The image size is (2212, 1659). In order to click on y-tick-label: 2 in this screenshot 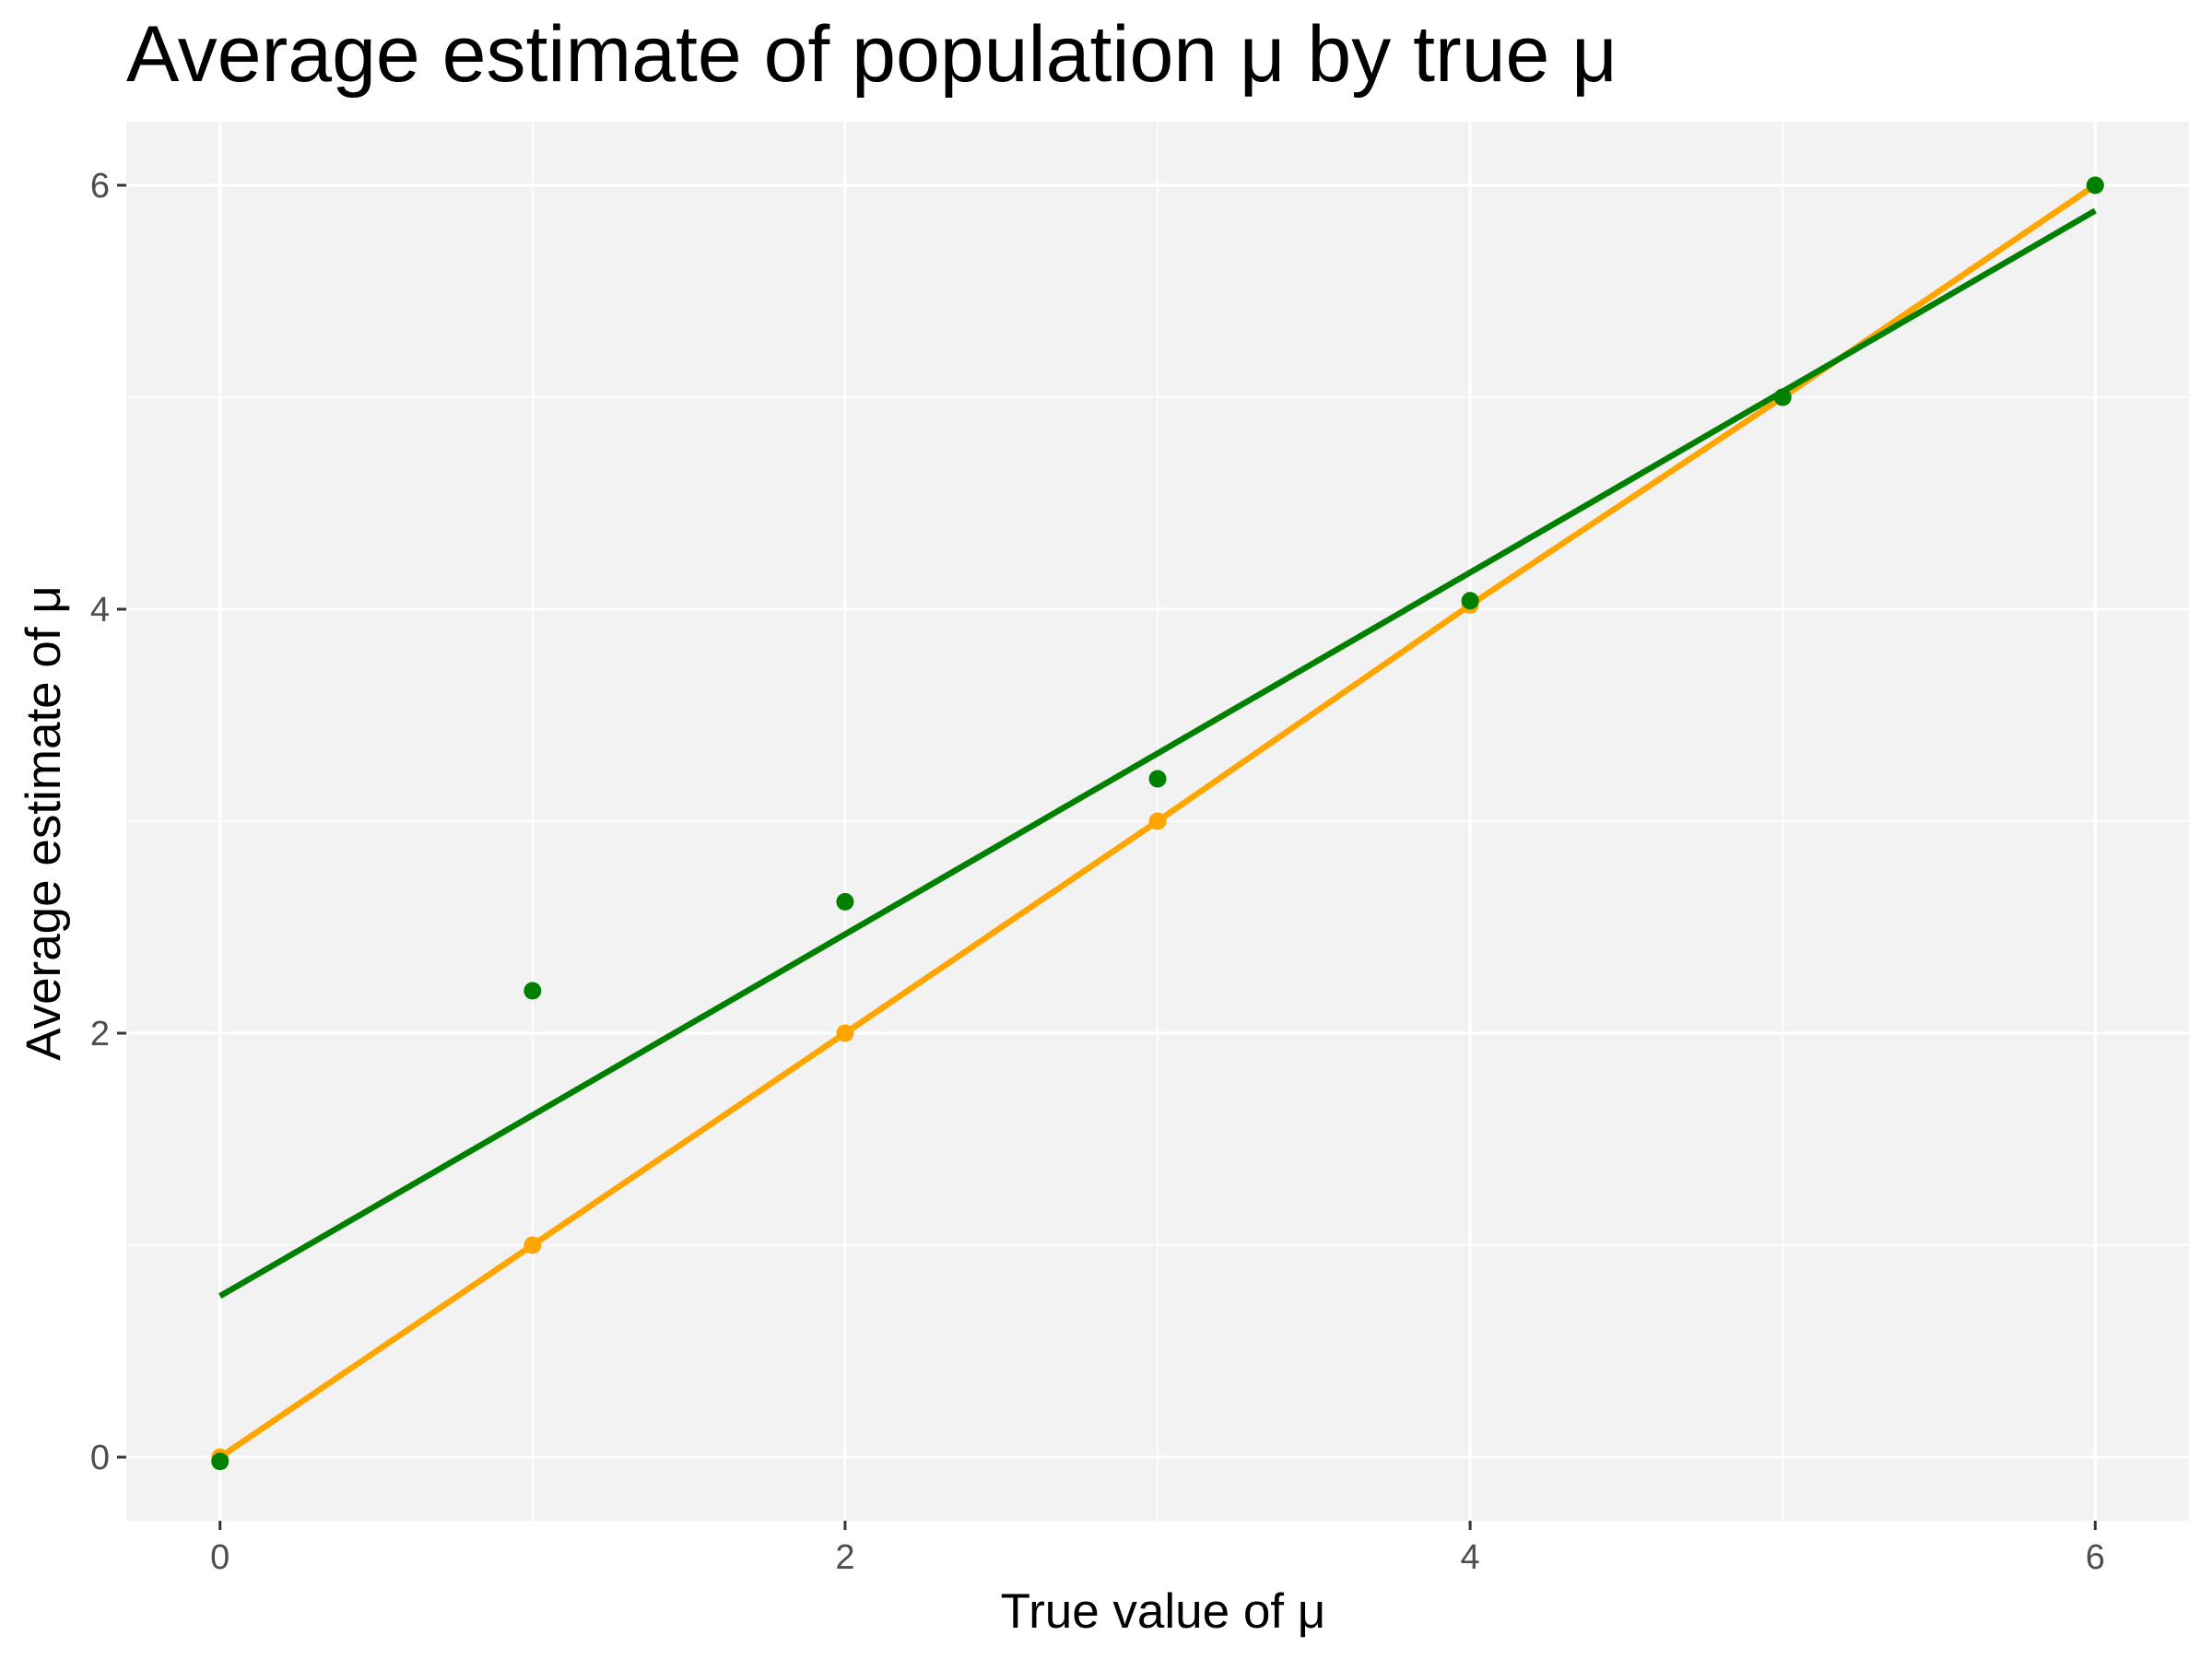, I will do `click(100, 1034)`.